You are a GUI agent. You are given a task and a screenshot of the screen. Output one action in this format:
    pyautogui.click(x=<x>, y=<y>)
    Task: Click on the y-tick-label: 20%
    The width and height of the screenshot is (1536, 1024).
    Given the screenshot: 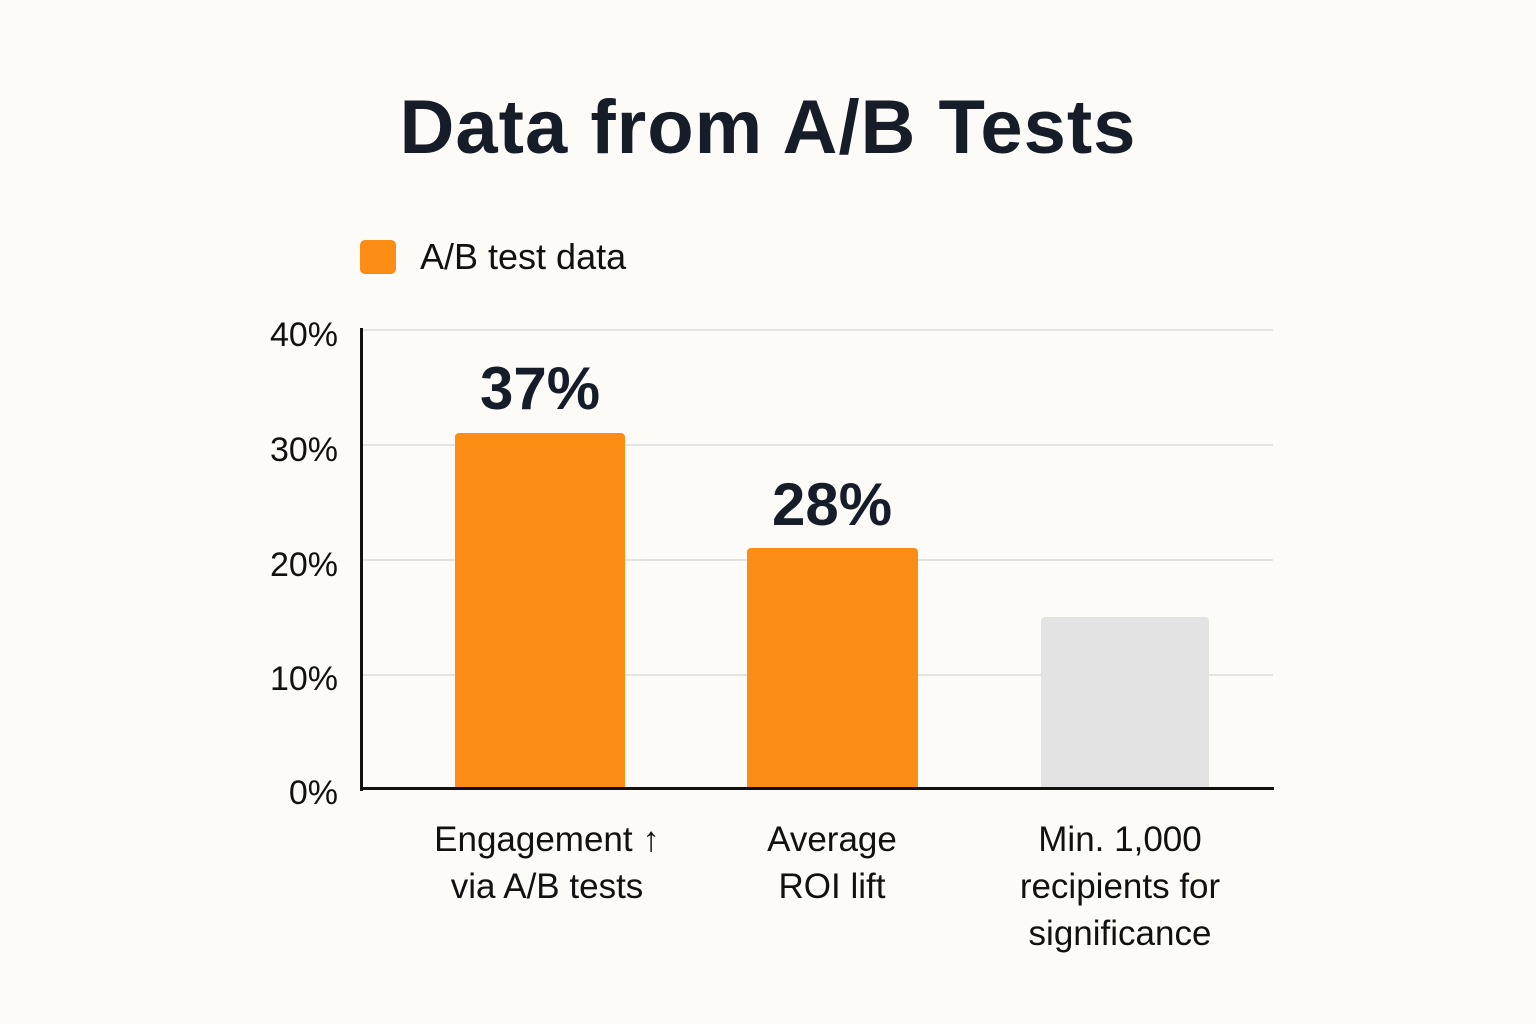 What is the action you would take?
    pyautogui.click(x=303, y=565)
    